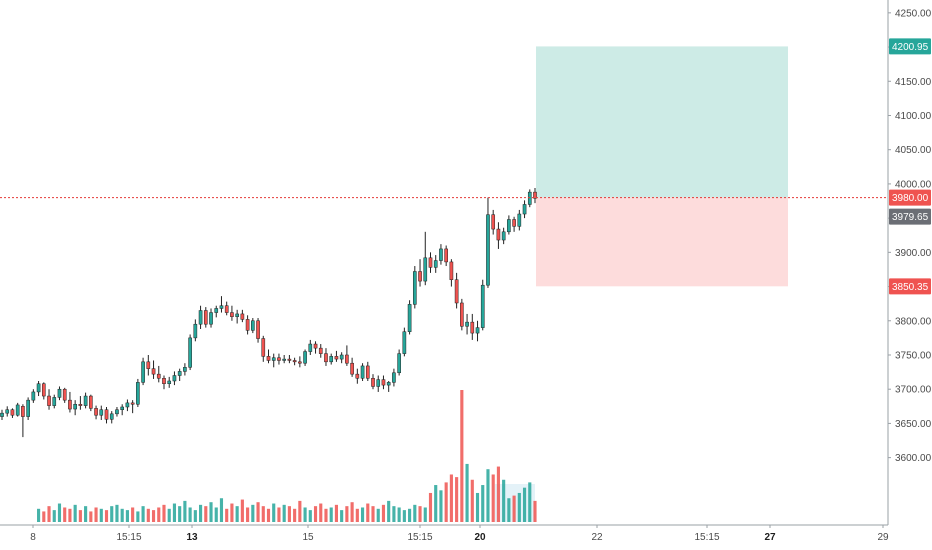 This screenshot has height=550, width=932. I want to click on y-tick-label: 3900.00, so click(913, 253).